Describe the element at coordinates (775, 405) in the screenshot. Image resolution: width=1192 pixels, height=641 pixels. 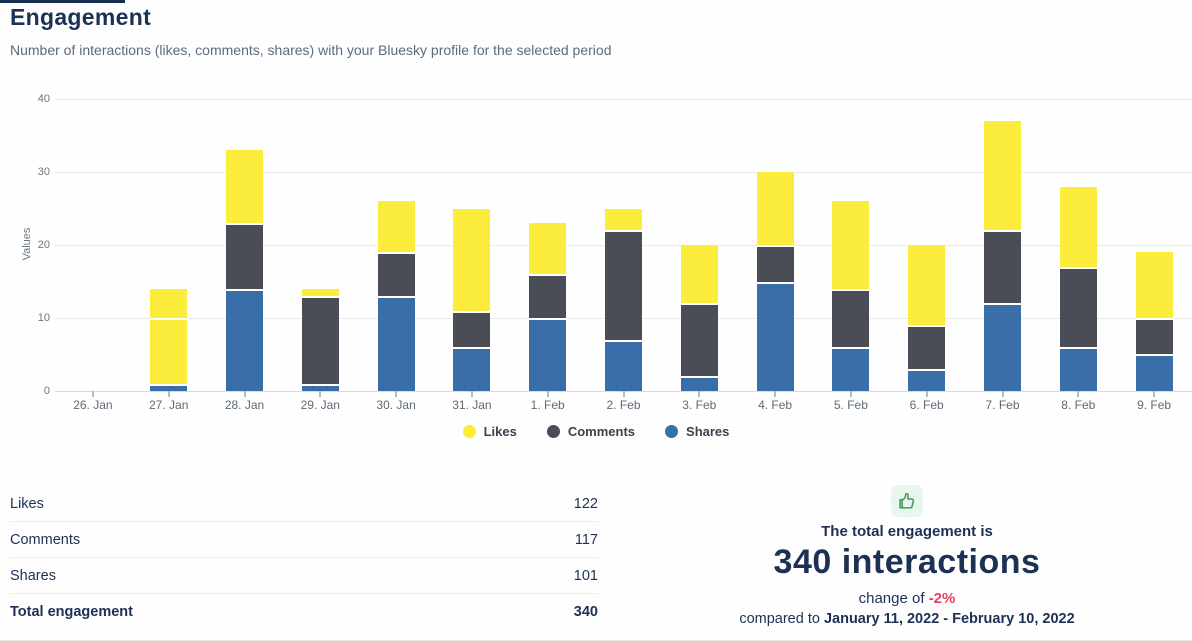
I see `x-axis-label: 4. Feb` at that location.